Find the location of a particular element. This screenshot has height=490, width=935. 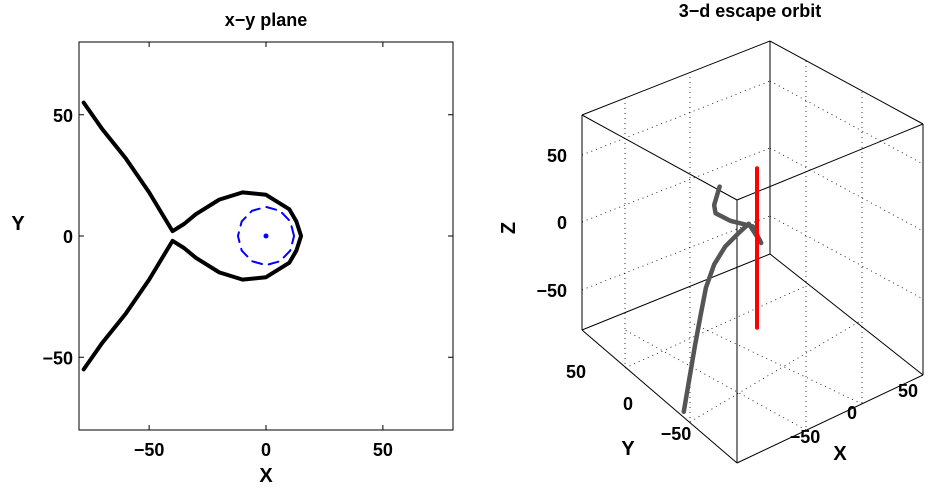

xy-ytick-label: 0 is located at coordinates (68, 237).